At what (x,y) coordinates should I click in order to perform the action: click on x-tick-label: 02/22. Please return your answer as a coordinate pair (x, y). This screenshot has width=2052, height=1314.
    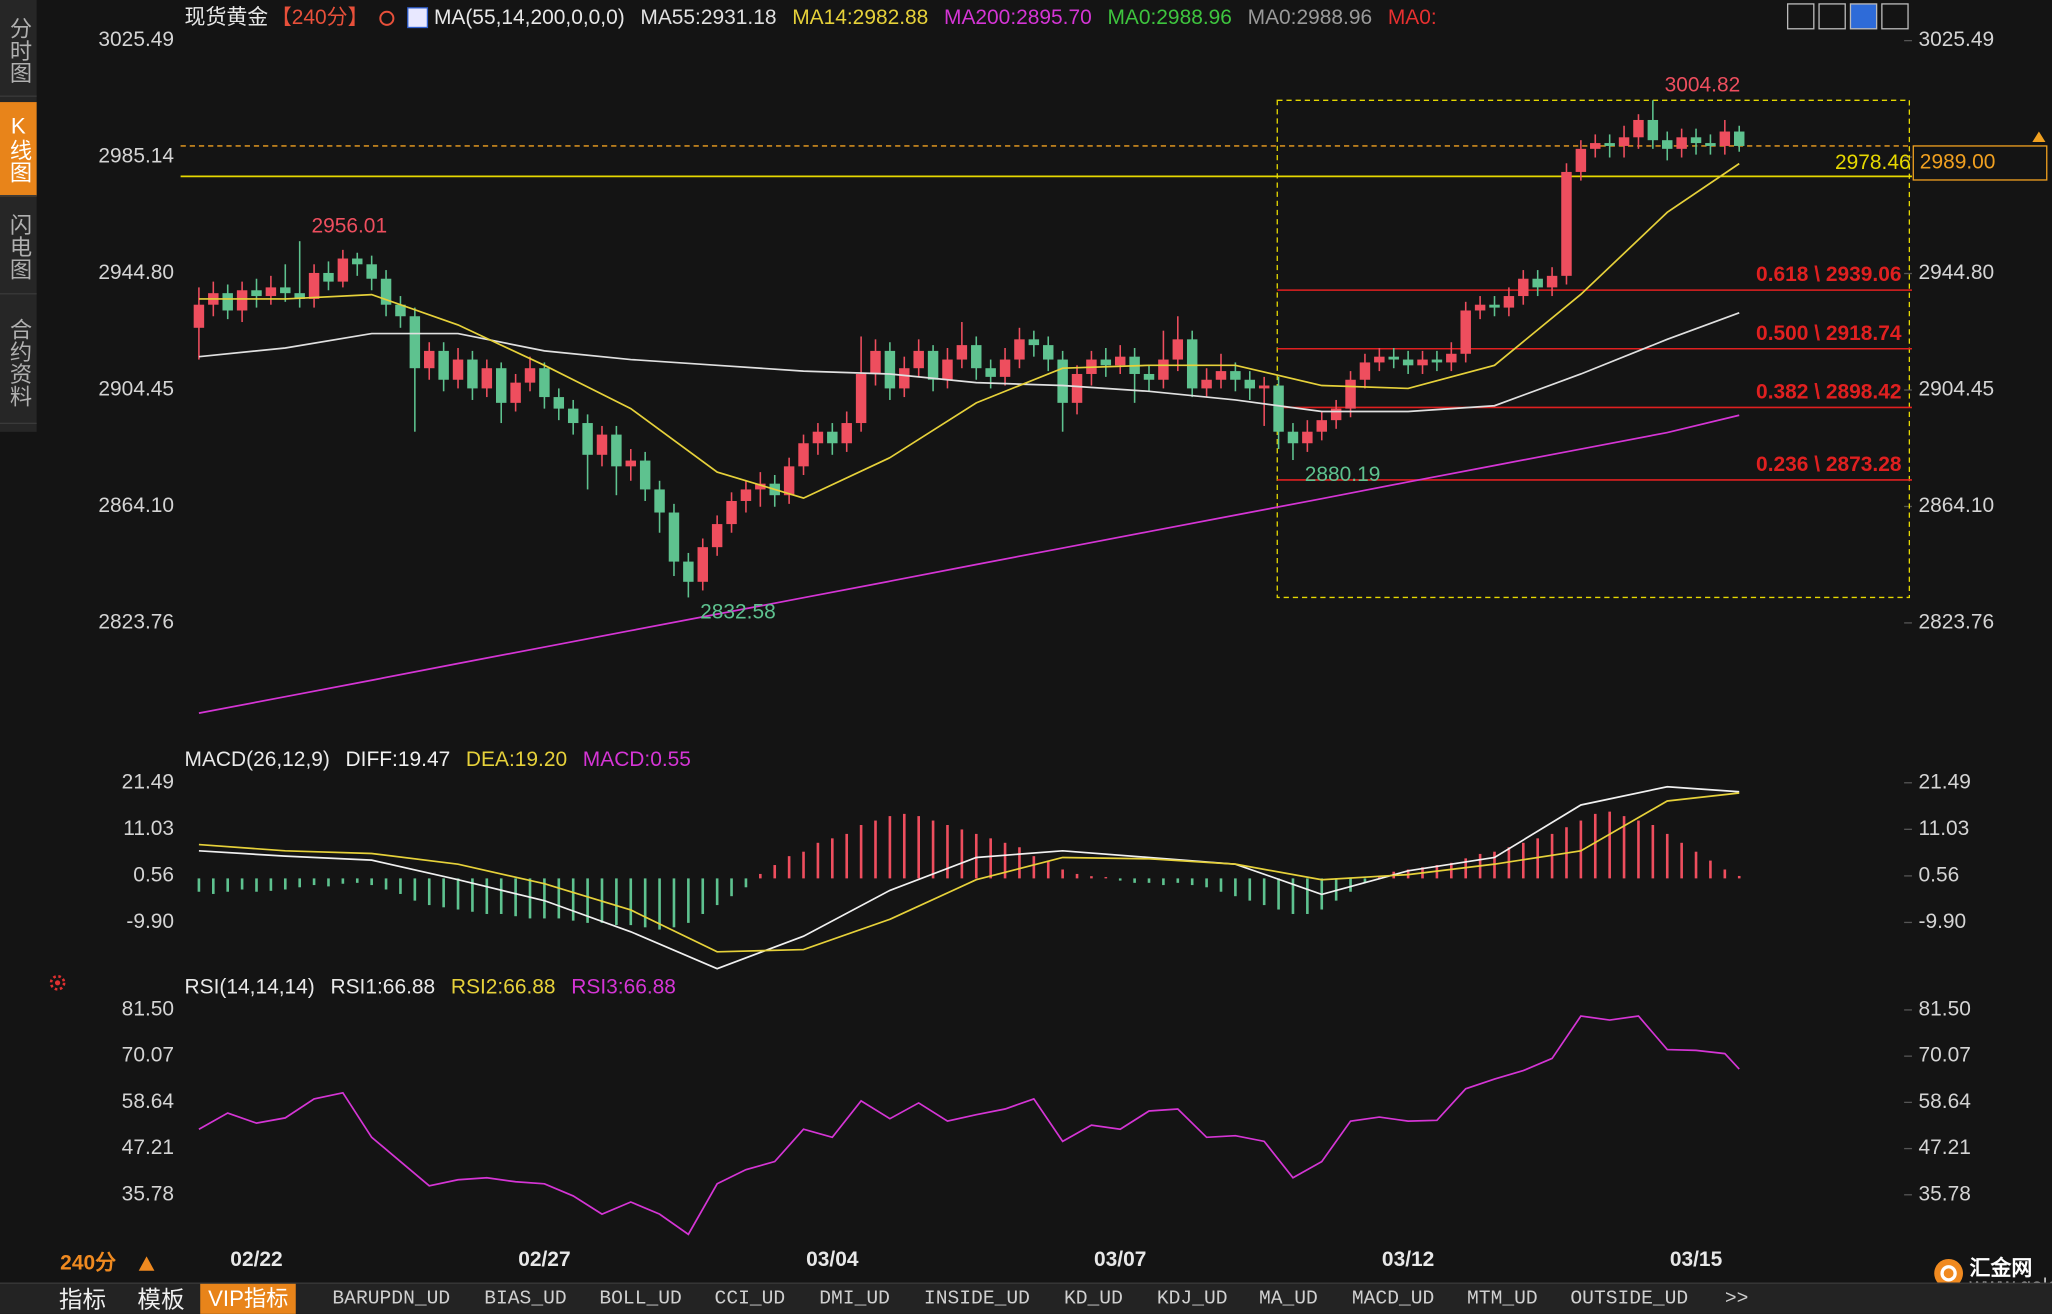
    Looking at the image, I should click on (256, 1259).